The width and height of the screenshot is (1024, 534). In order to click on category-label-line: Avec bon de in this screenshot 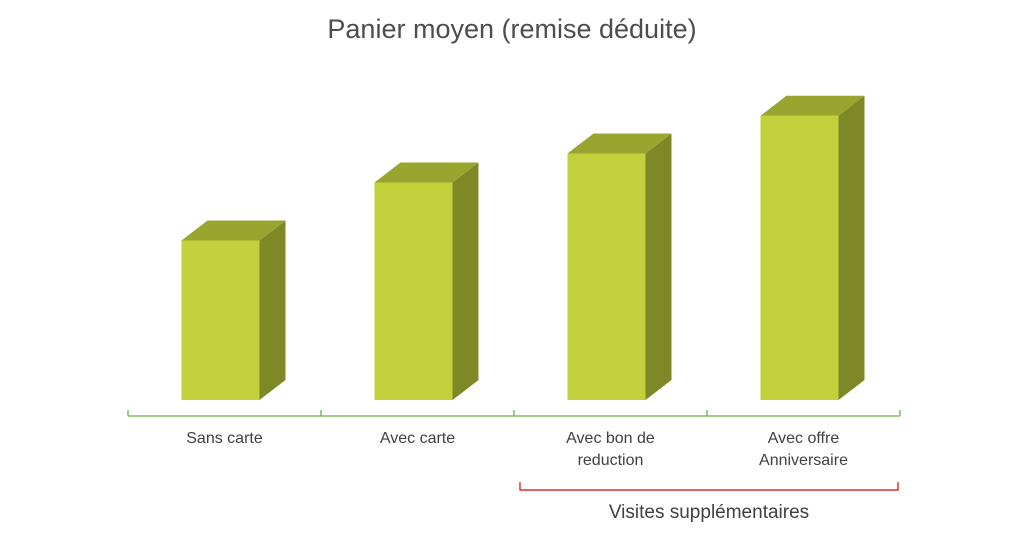, I will do `click(610, 438)`.